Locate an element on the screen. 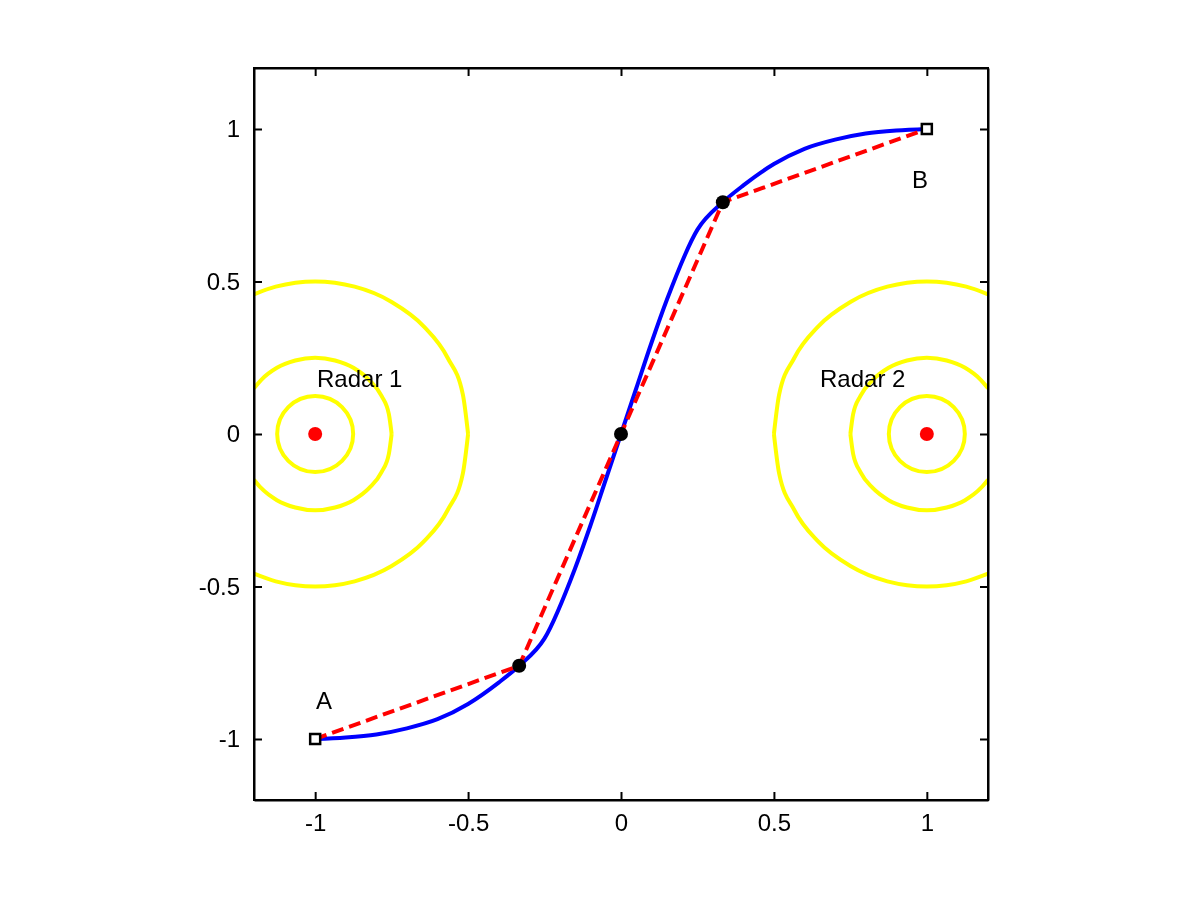  annotation: B is located at coordinates (920, 179).